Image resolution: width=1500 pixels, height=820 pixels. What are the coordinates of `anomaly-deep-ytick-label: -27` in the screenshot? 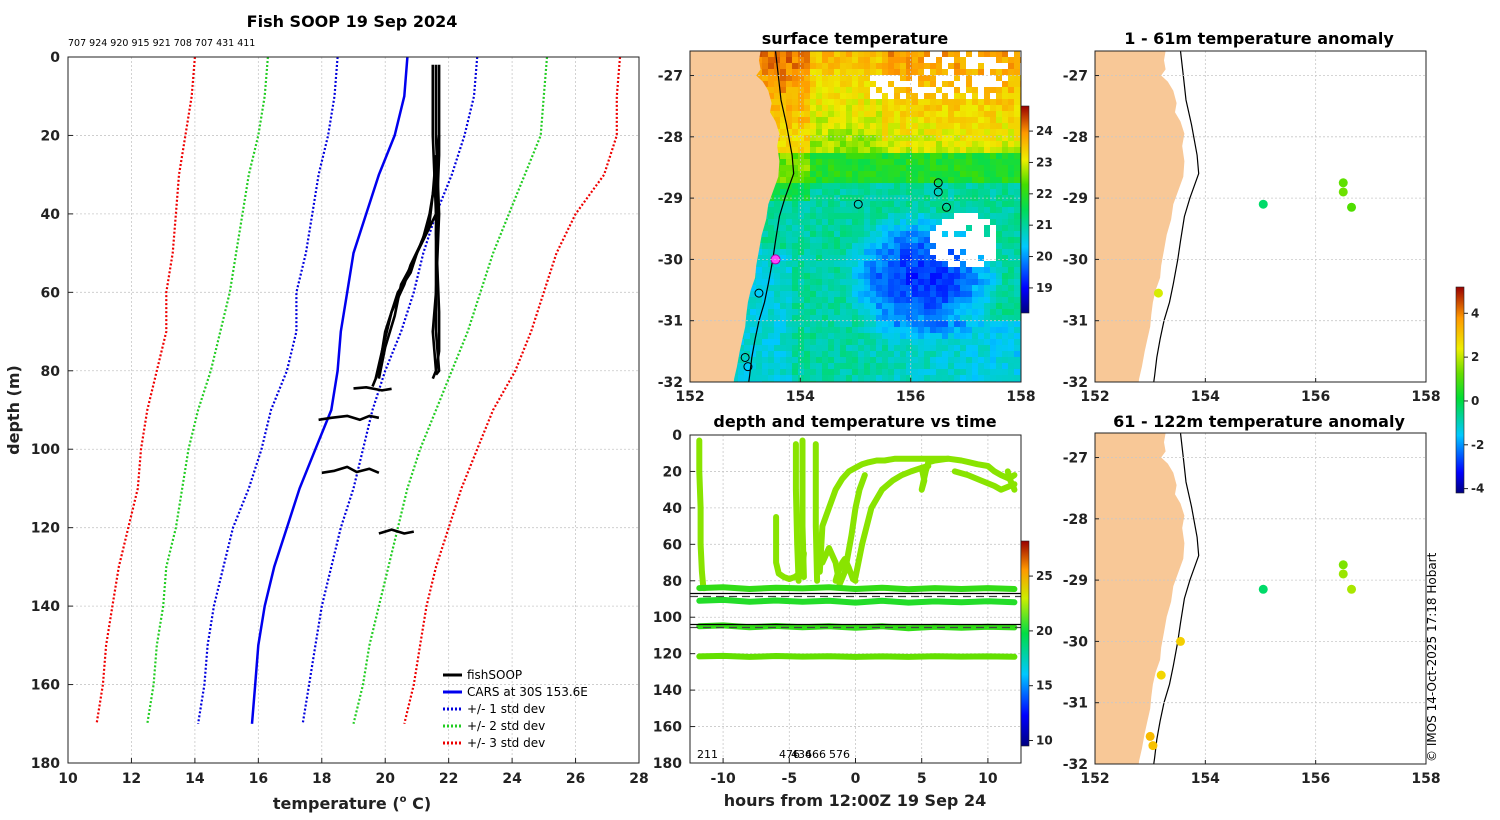 It's located at (1075, 459).